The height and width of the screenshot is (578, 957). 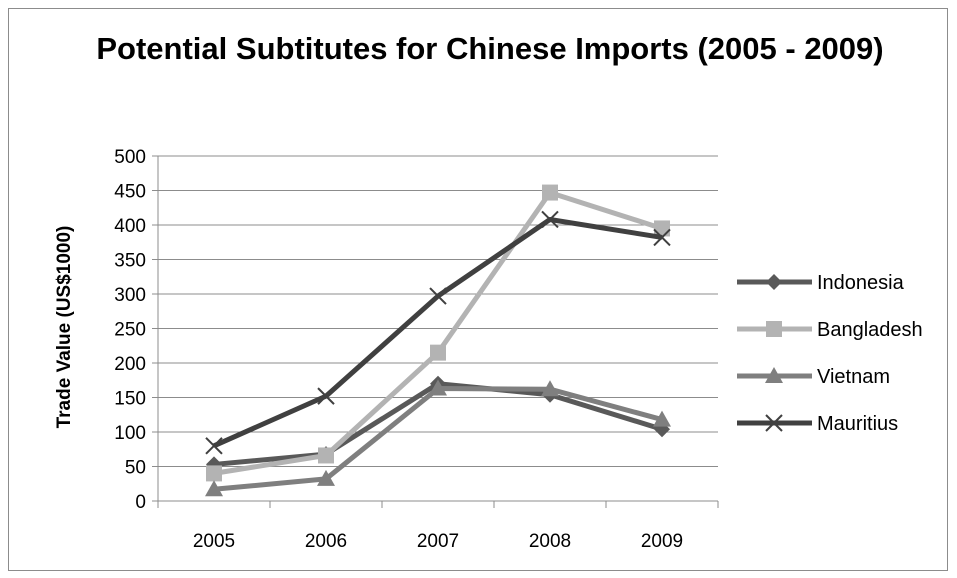 What do you see at coordinates (550, 541) in the screenshot?
I see `x-tick-label: 2008` at bounding box center [550, 541].